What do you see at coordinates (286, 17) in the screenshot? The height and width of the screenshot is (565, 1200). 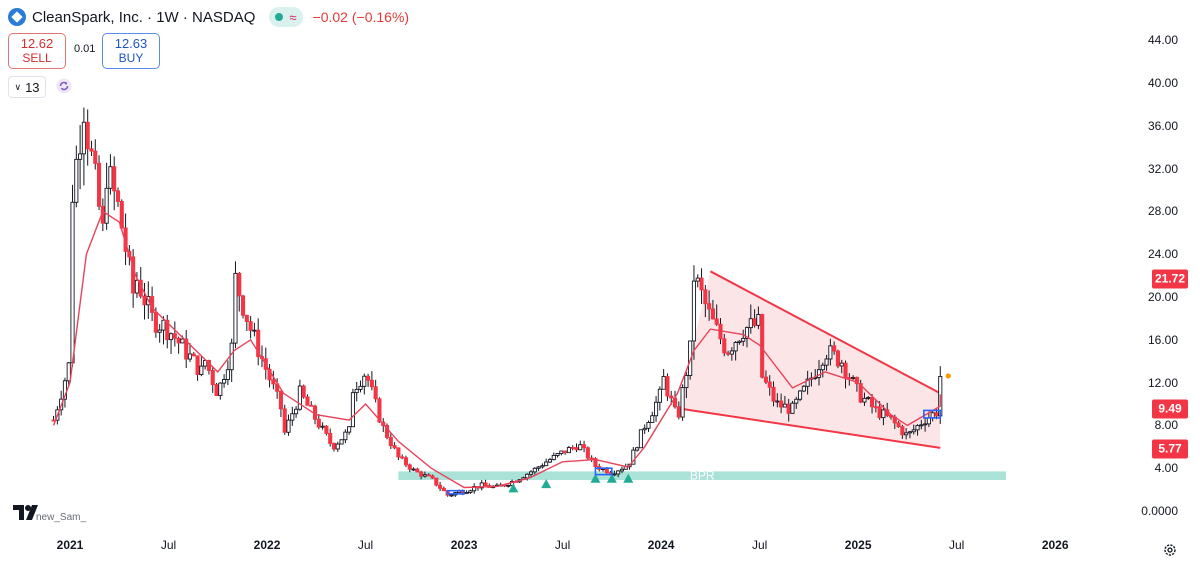 I see `market-status-pill: ≈` at bounding box center [286, 17].